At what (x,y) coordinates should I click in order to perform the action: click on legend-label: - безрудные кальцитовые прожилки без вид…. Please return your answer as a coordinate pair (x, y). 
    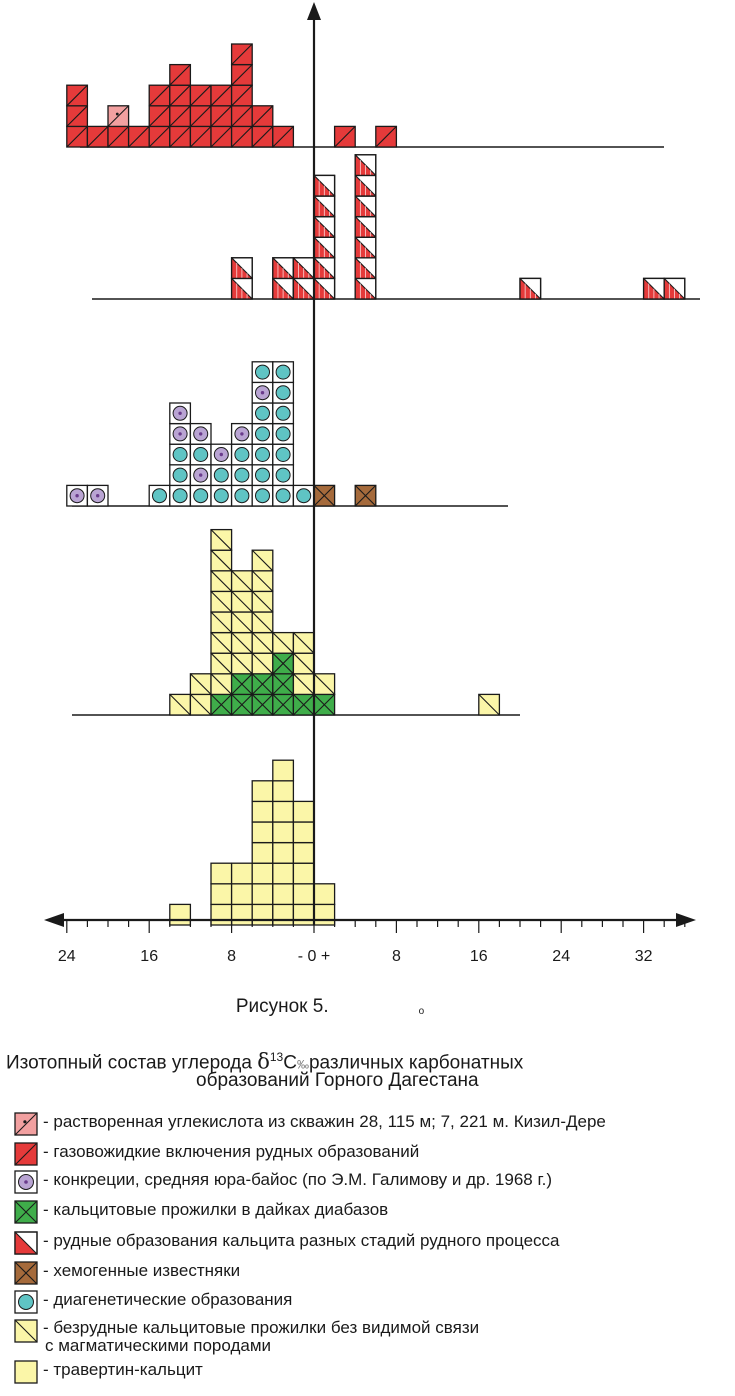
    Looking at the image, I should click on (261, 1336).